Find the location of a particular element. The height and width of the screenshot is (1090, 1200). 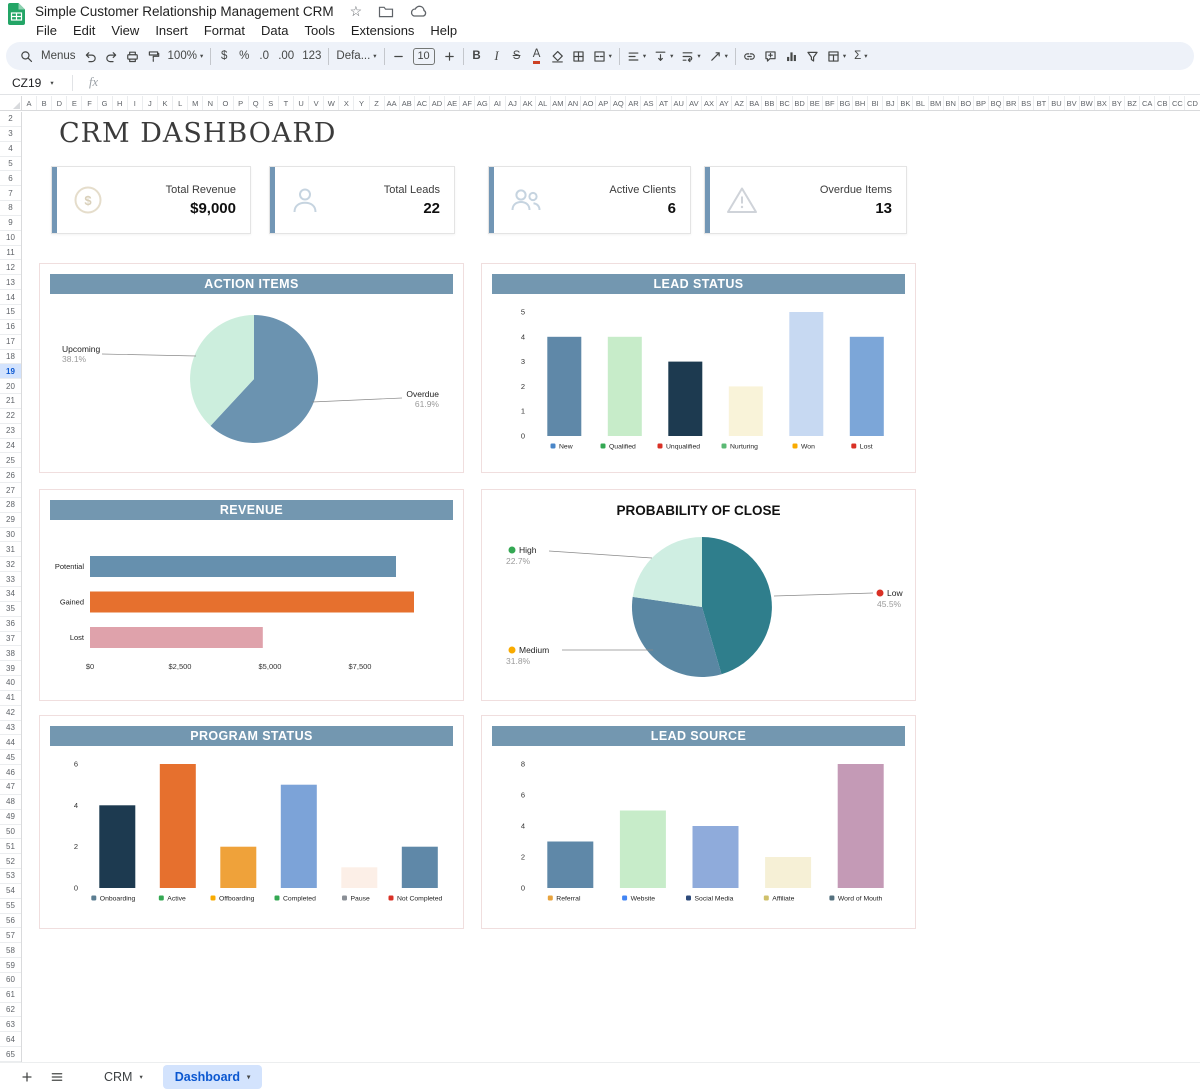

row-header-2: 2 is located at coordinates (10, 119).